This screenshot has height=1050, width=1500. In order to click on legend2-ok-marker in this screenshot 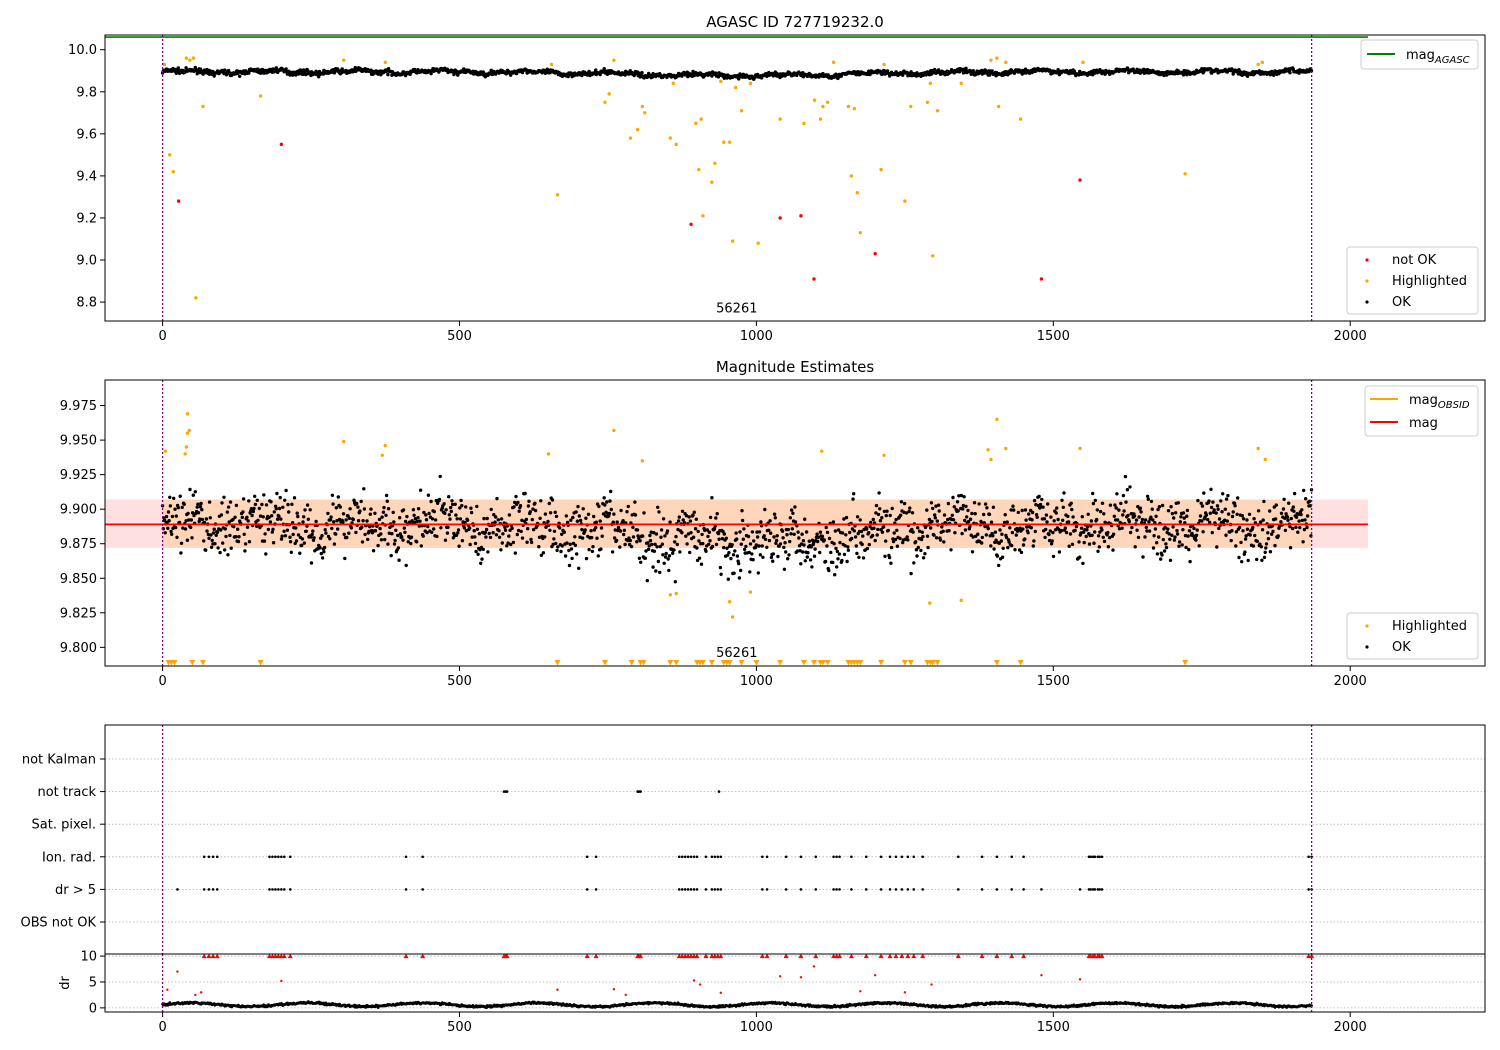, I will do `click(1367, 647)`.